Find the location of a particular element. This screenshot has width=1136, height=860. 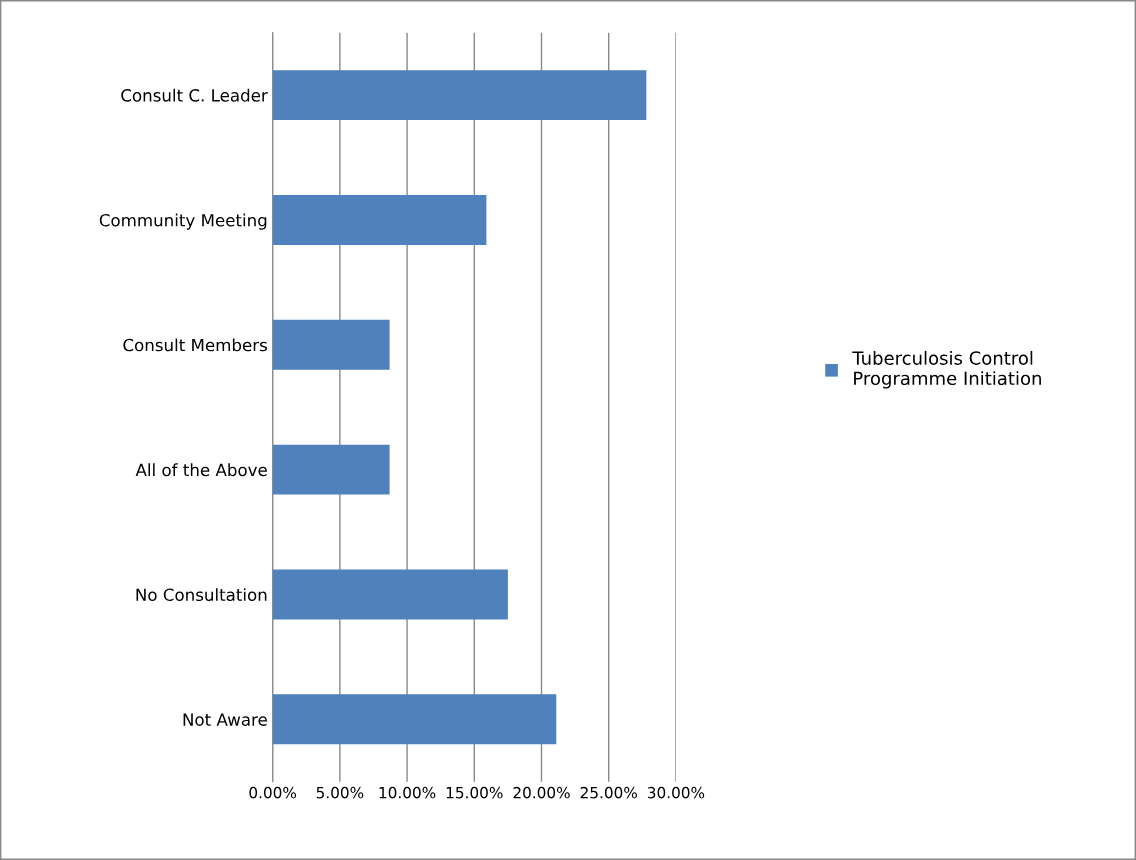

x-tick-label: 25.00% is located at coordinates (608, 792).